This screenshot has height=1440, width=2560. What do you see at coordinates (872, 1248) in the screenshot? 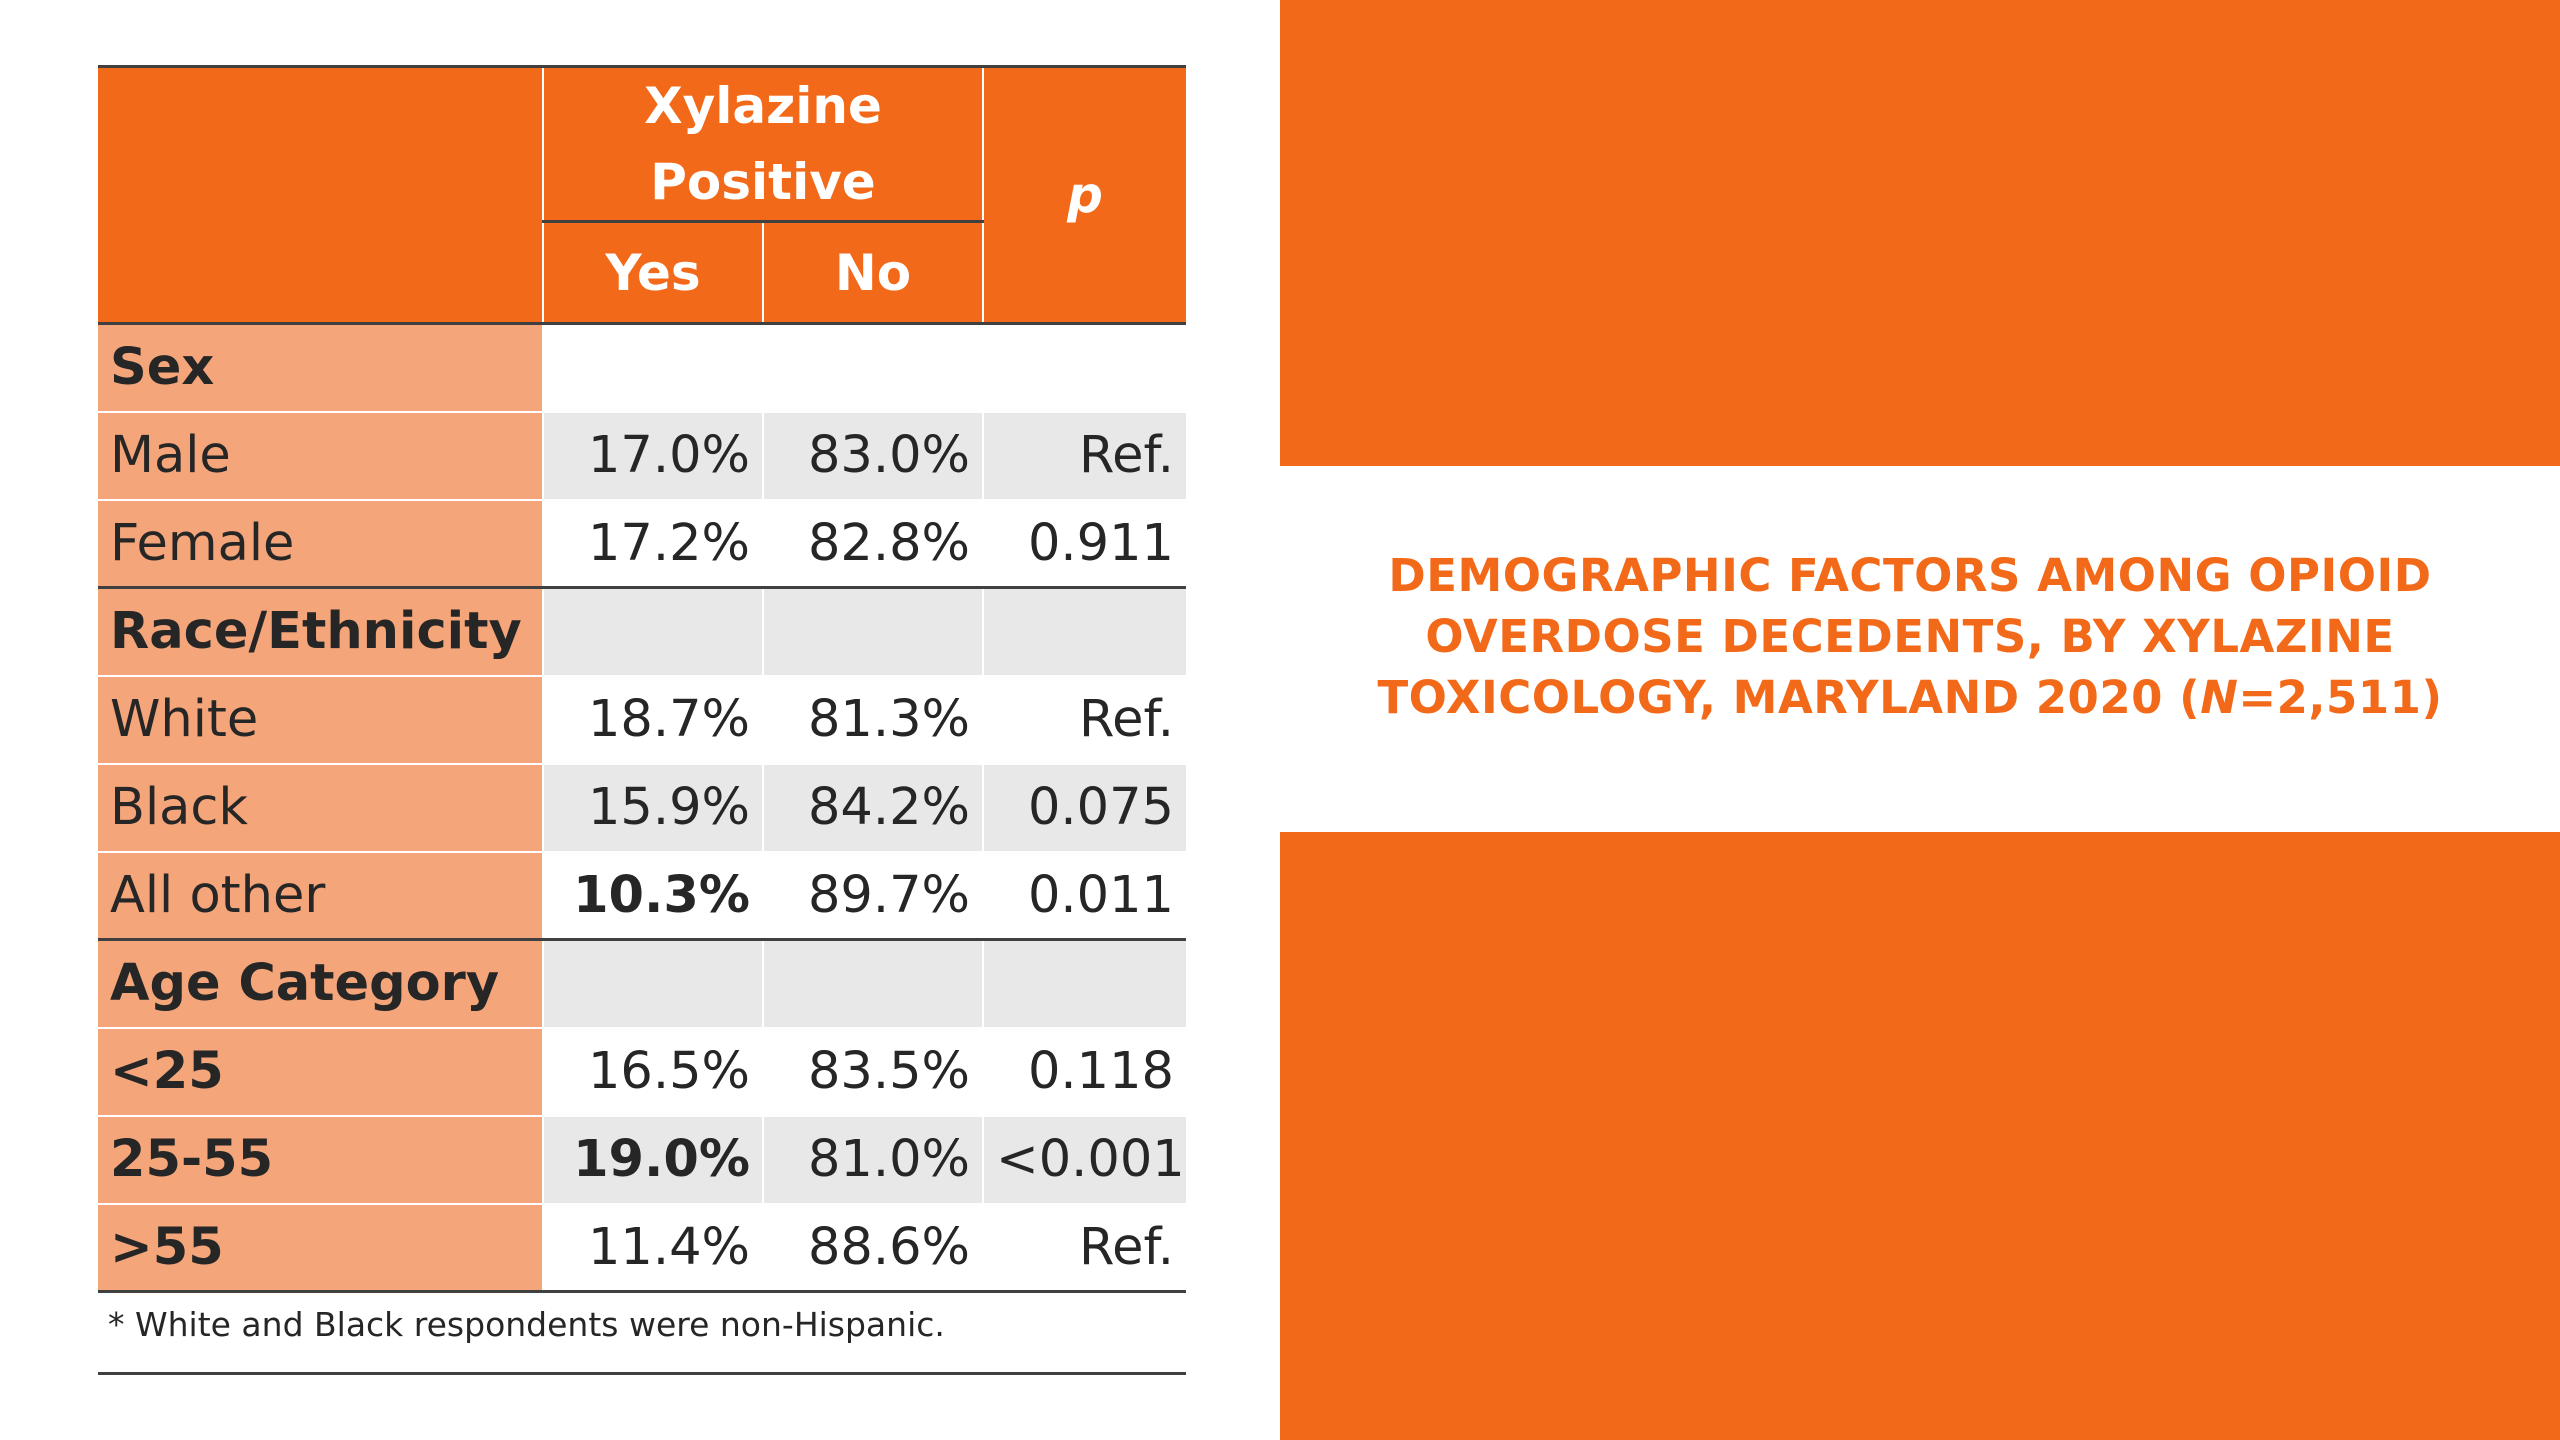
I see `cell-no: 88.6%` at bounding box center [872, 1248].